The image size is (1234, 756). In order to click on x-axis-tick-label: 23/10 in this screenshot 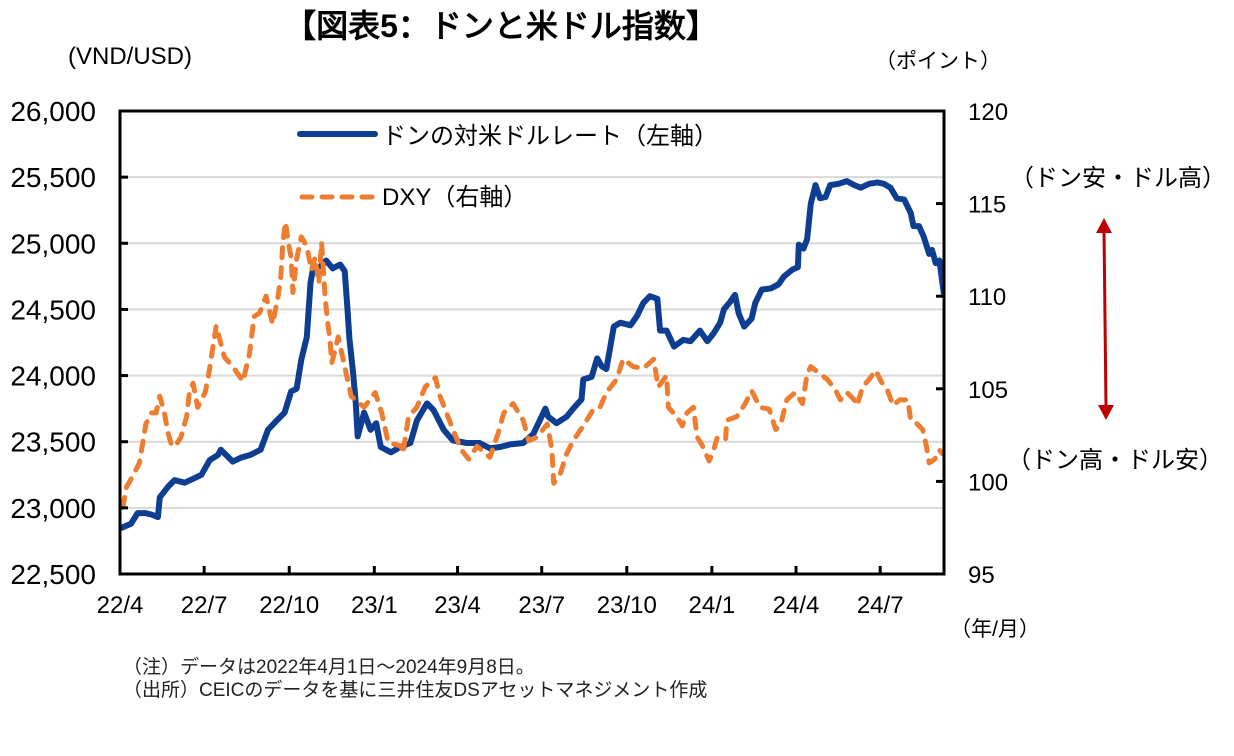, I will do `click(627, 605)`.